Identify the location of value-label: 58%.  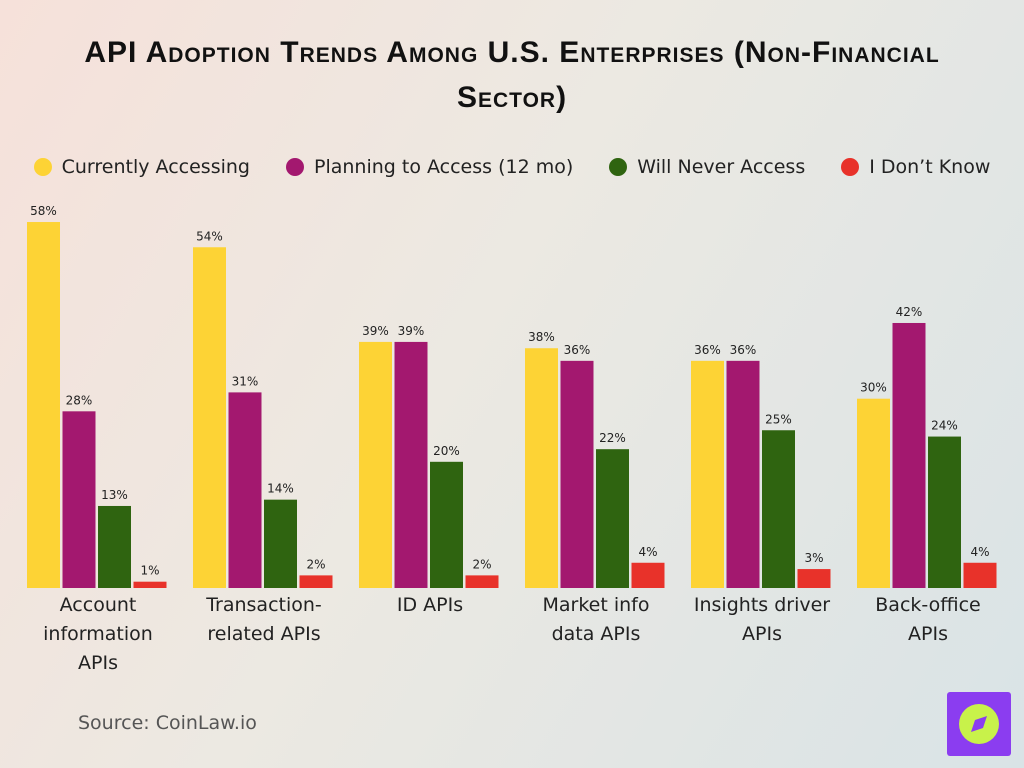
(43, 211).